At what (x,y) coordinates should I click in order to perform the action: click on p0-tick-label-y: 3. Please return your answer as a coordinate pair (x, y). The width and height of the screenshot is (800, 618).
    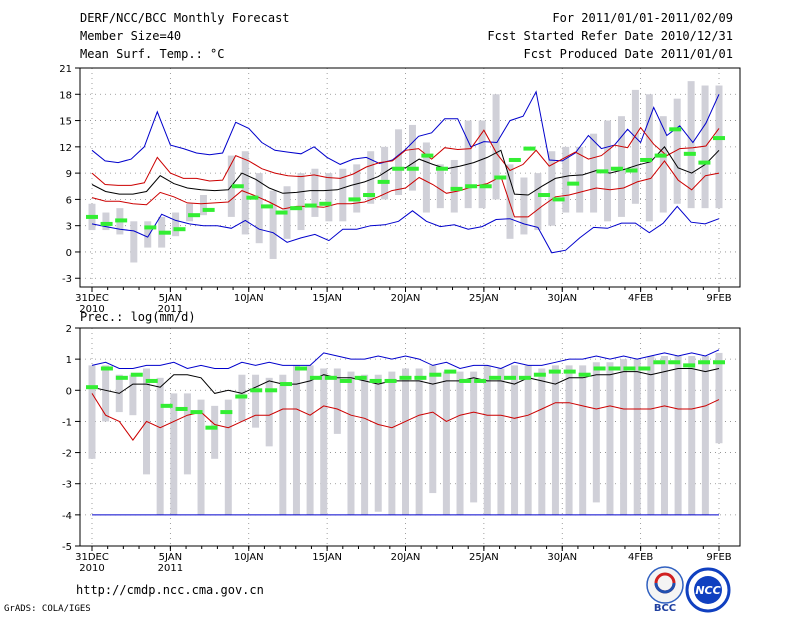
    Looking at the image, I should click on (69, 227).